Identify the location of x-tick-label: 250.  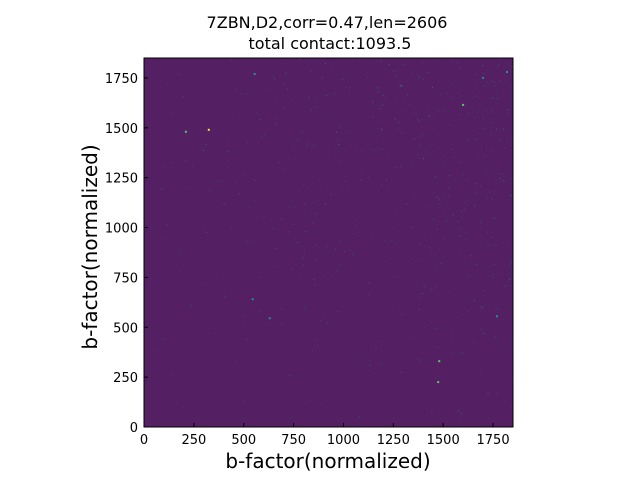
(193, 440).